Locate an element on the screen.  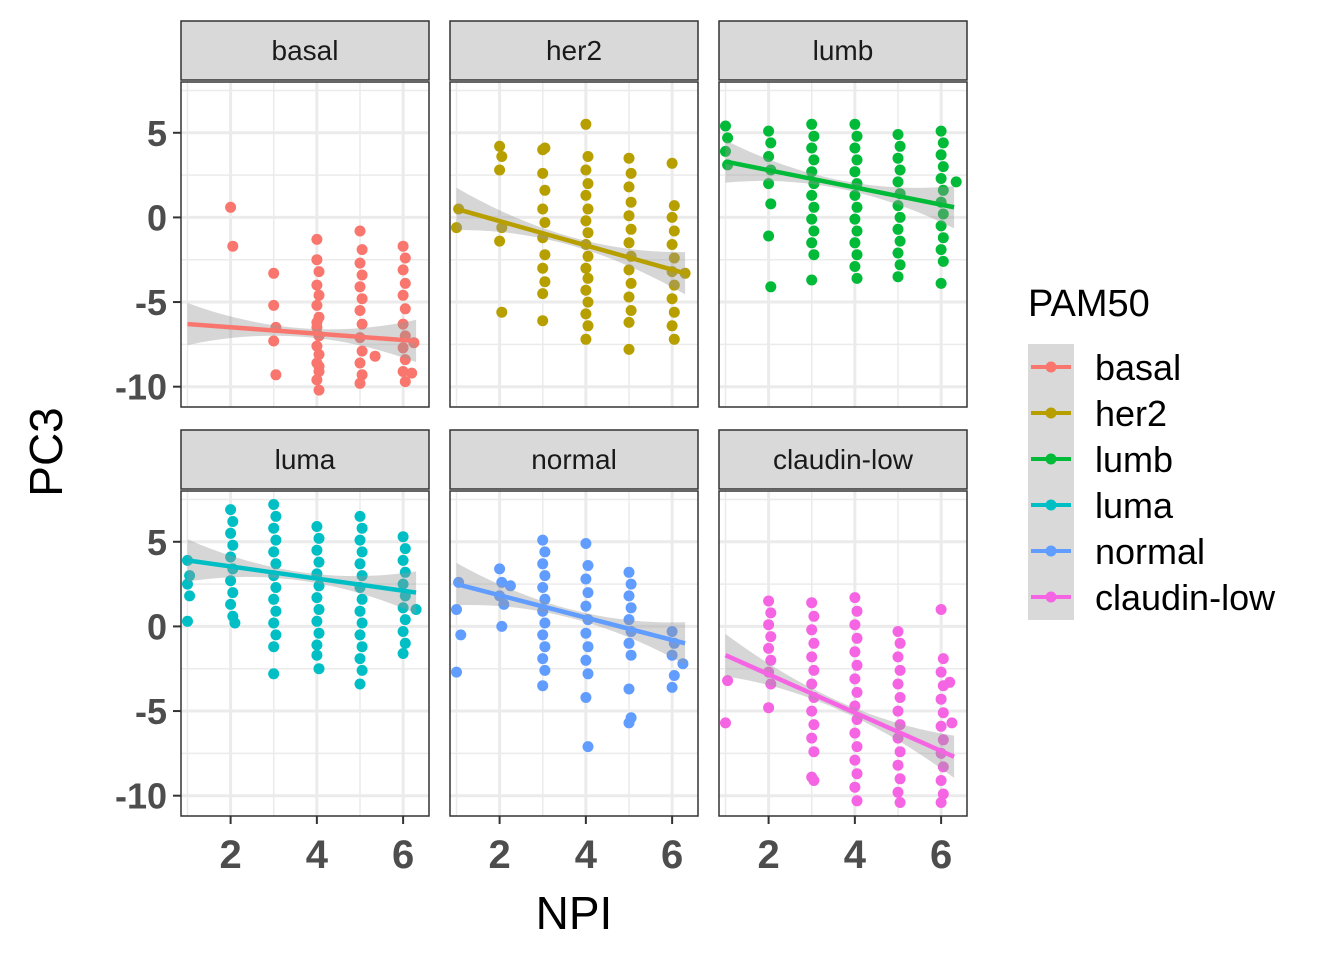
legend-label: basal is located at coordinates (1138, 367).